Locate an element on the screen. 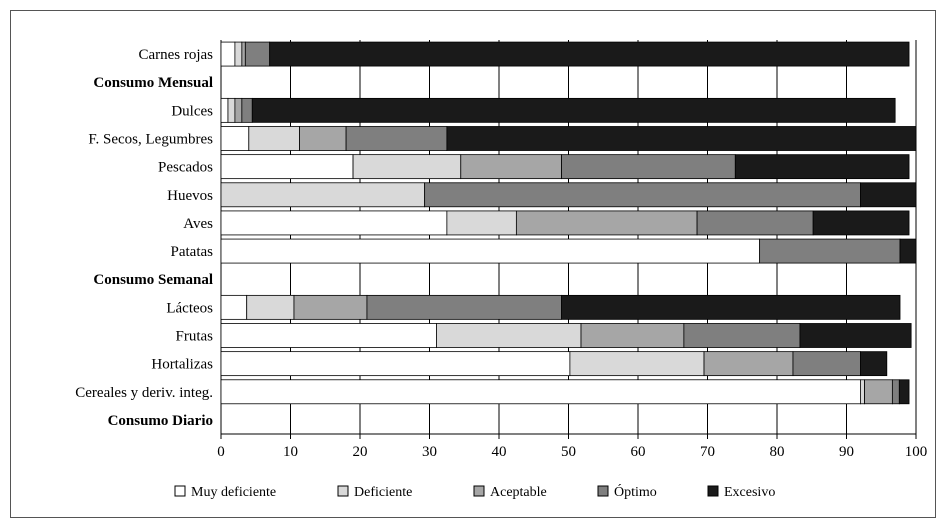  x-tick-label: 100 is located at coordinates (916, 452).